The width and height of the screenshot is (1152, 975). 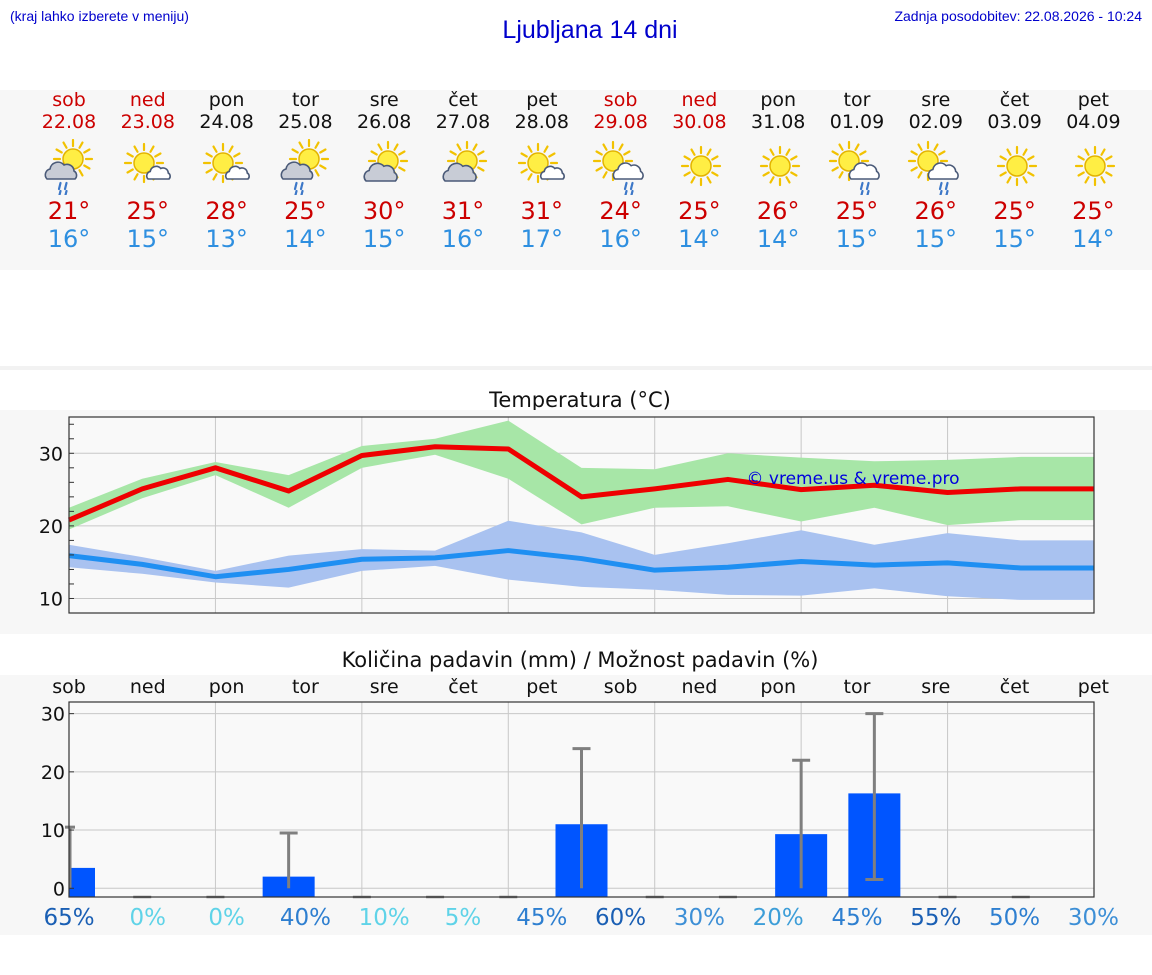 I want to click on precipitation-probability: 40%, so click(x=305, y=918).